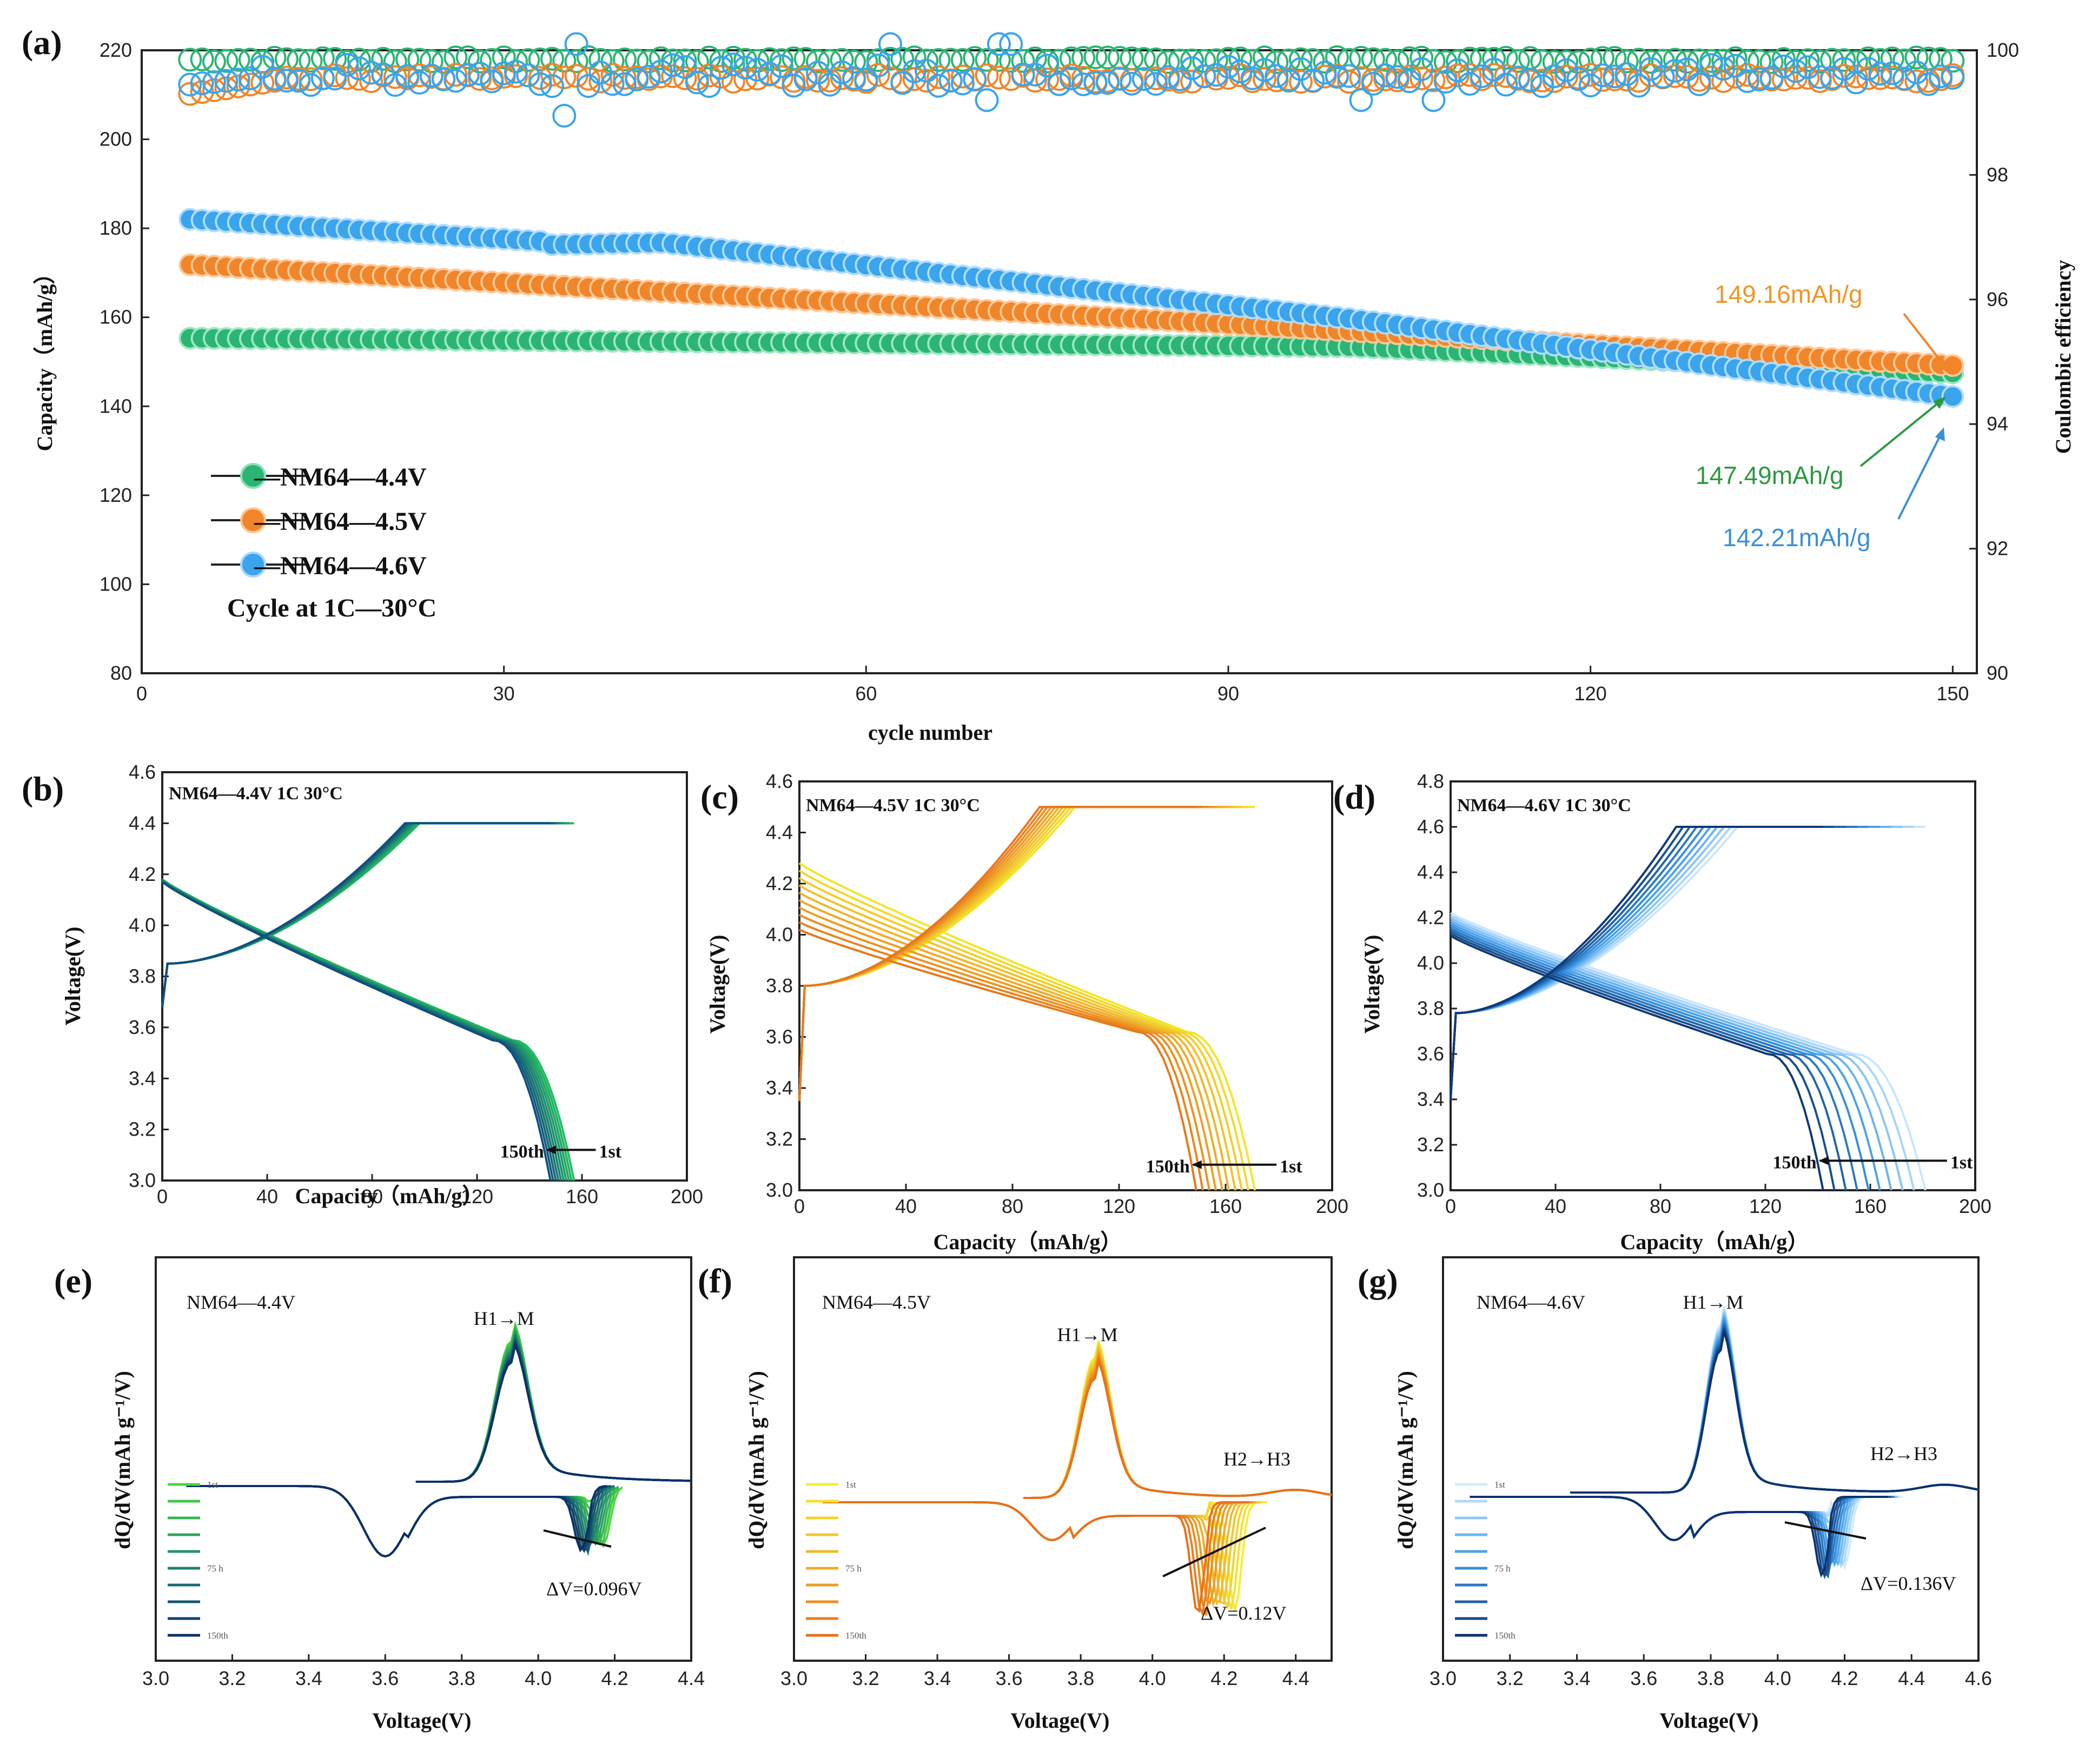  I want to click on panel-d-ytick-label: 3.4, so click(1430, 1099).